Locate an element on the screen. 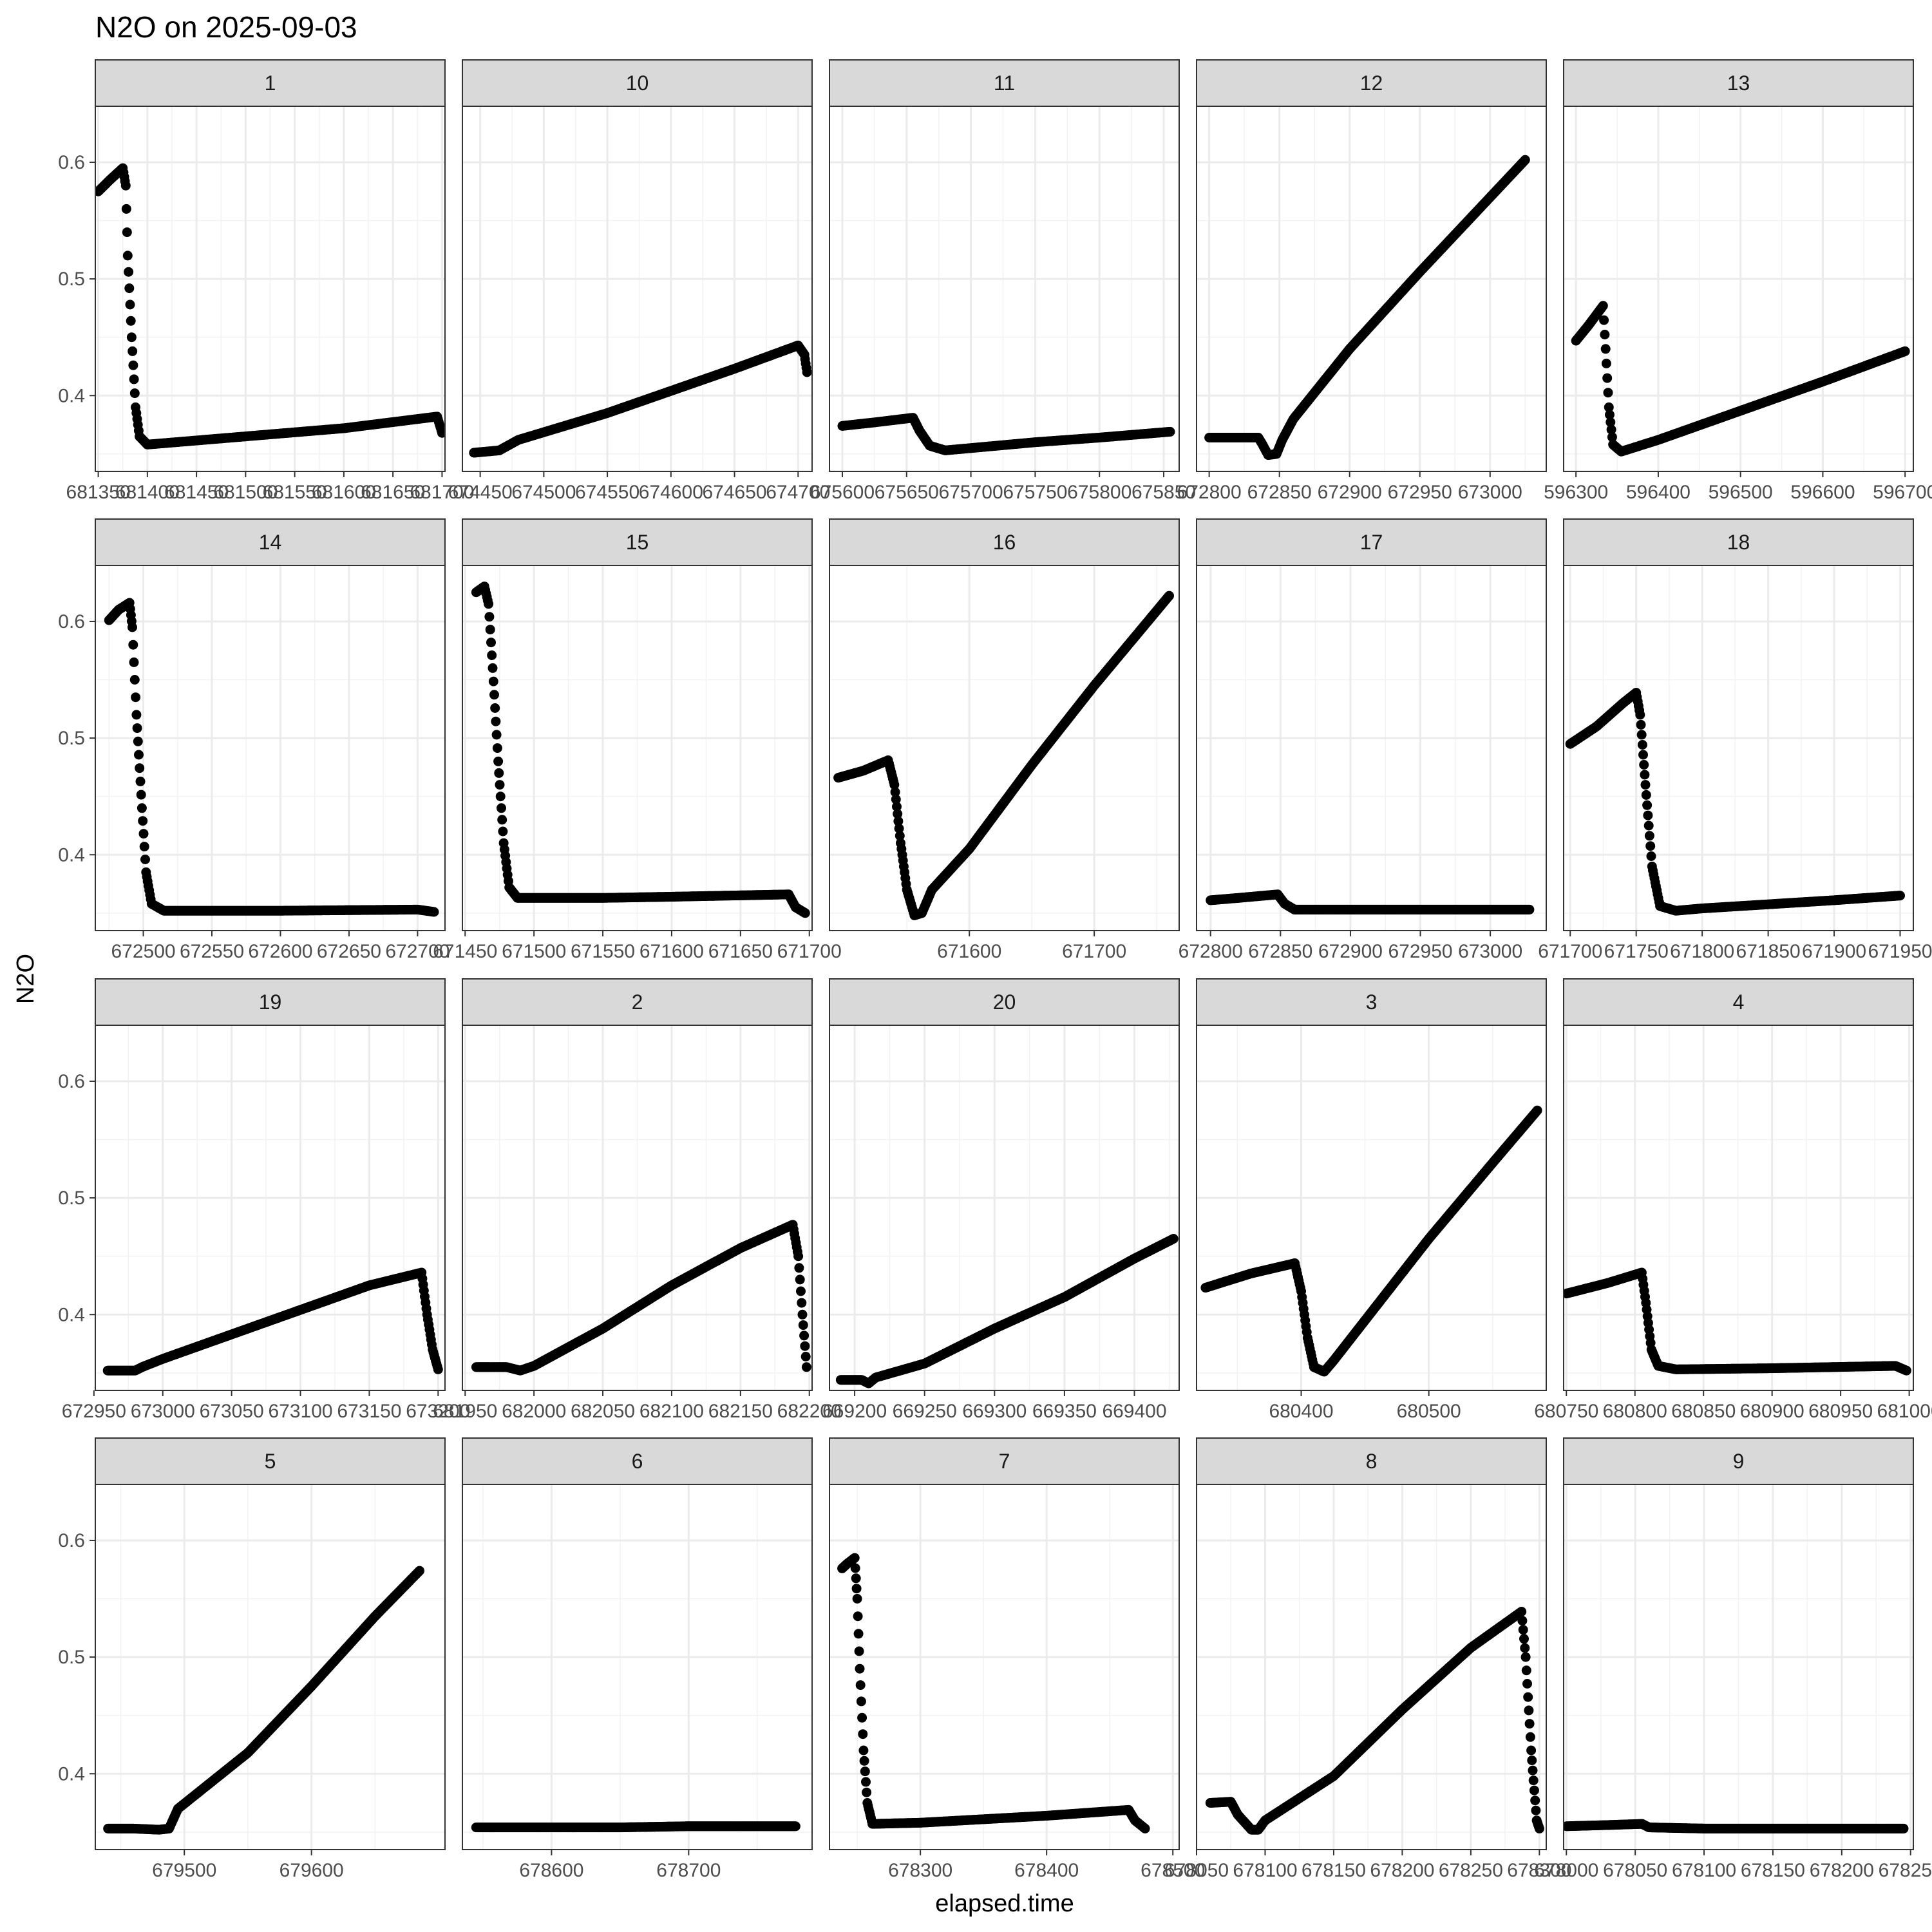 The height and width of the screenshot is (1932, 1932). x-tick-label: 674650 is located at coordinates (734, 493).